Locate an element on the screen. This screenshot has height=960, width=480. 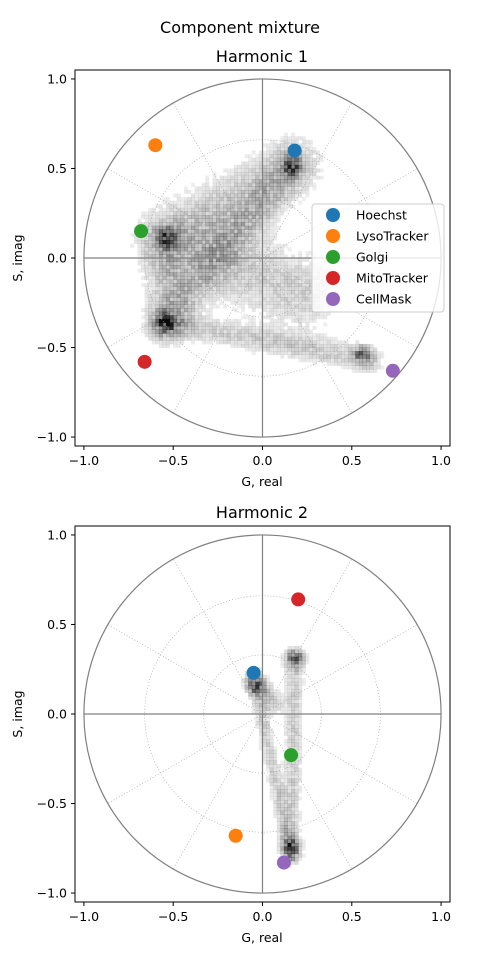
legend-label-lysotracker: LysoTracker is located at coordinates (392, 236).